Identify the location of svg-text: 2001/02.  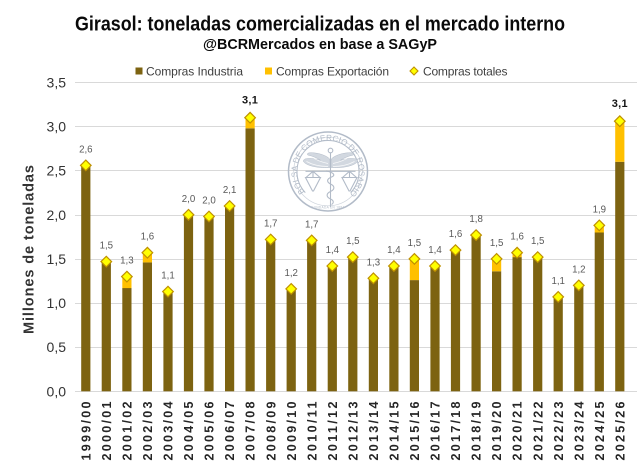
(128, 431).